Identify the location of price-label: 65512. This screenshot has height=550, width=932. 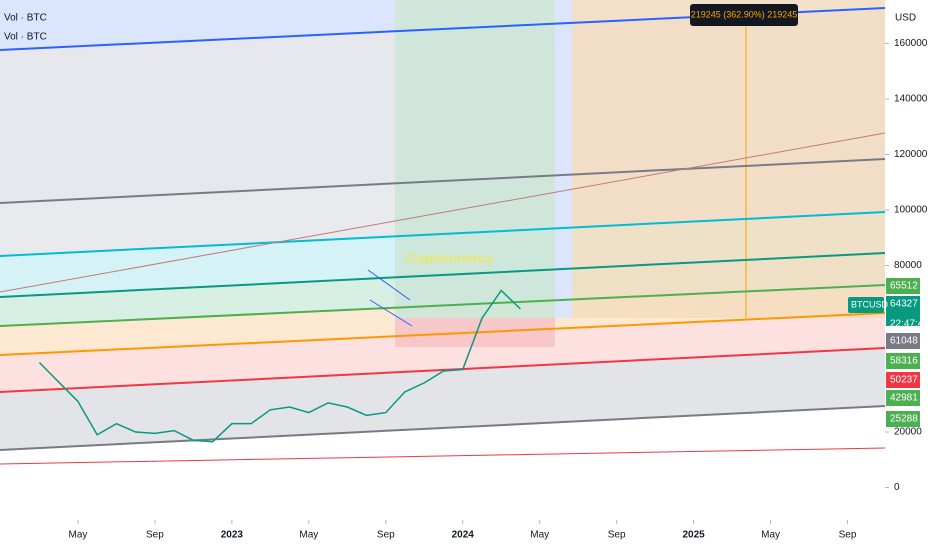
(904, 286).